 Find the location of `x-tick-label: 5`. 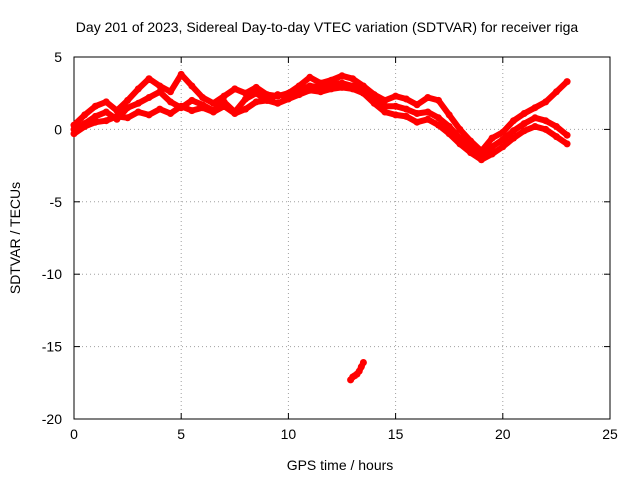

x-tick-label: 5 is located at coordinates (181, 434).